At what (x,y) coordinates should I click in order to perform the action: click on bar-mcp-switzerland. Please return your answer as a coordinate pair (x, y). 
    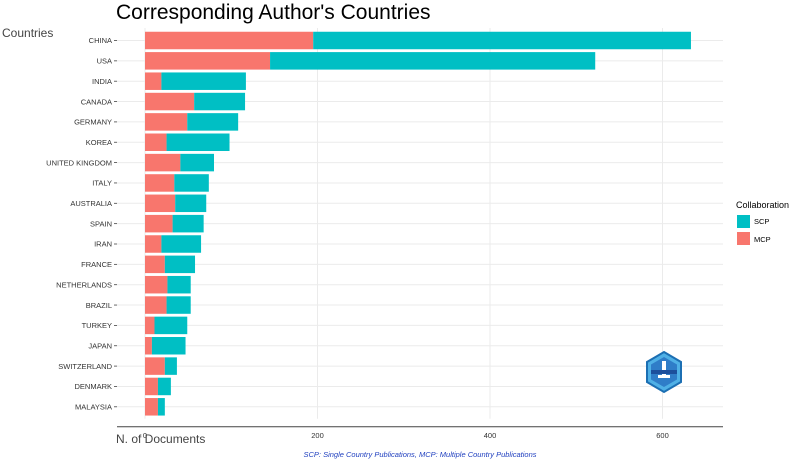
    Looking at the image, I should click on (155, 366).